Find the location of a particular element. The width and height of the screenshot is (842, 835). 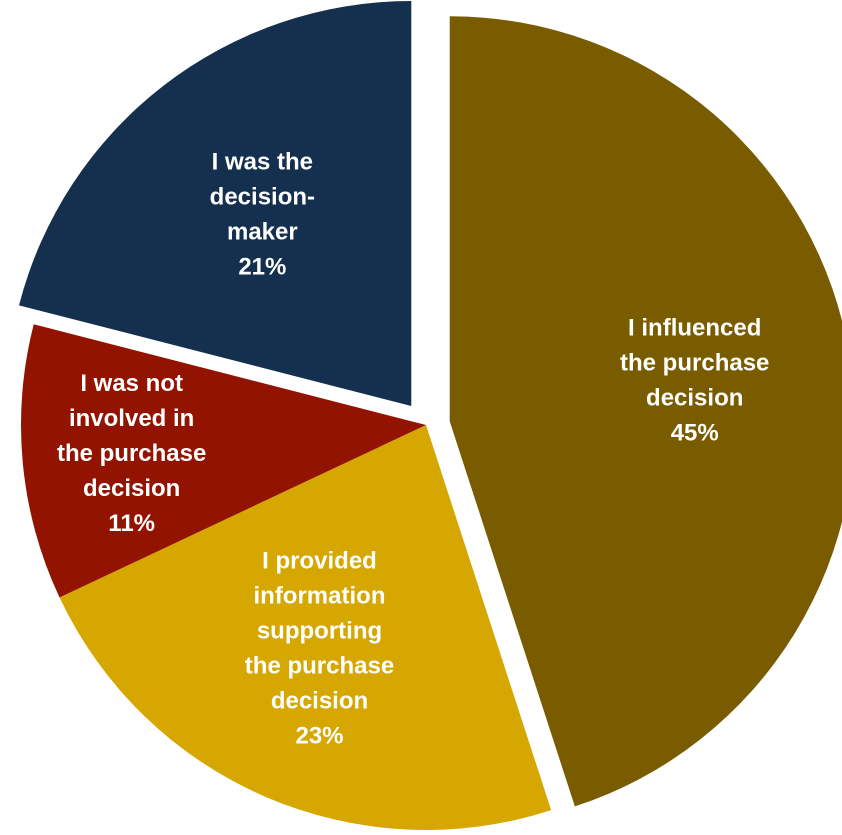

slice-label-line: I was not is located at coordinates (131, 383).